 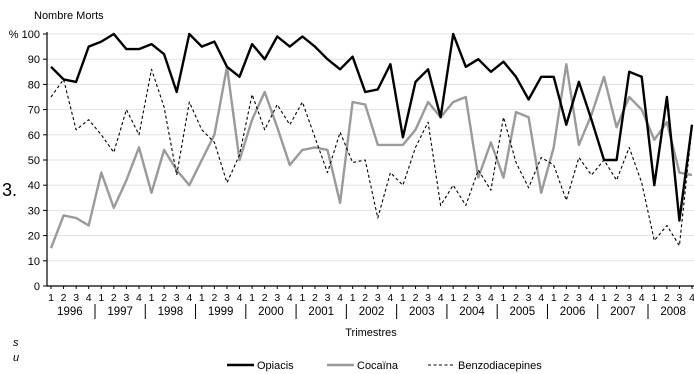 I want to click on x-year-label: 2002, so click(x=372, y=312).